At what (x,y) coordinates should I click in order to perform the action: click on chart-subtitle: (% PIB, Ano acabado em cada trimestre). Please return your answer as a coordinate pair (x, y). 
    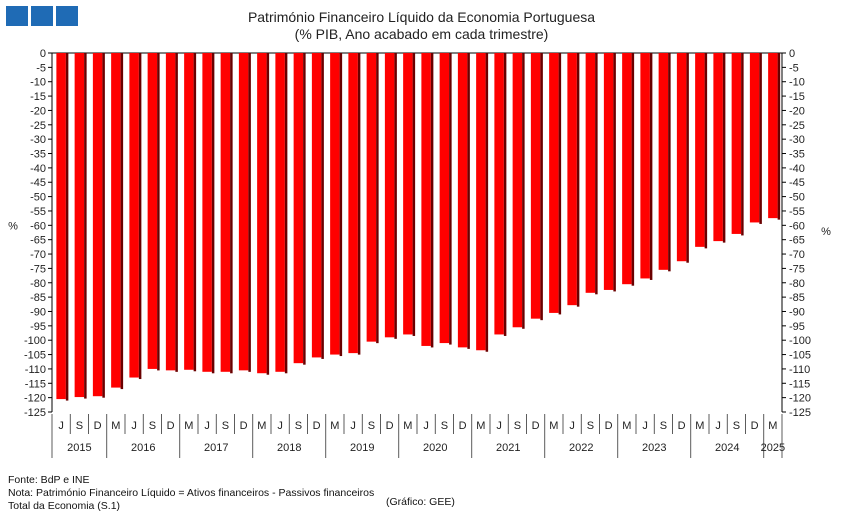
    Looking at the image, I should click on (421, 34).